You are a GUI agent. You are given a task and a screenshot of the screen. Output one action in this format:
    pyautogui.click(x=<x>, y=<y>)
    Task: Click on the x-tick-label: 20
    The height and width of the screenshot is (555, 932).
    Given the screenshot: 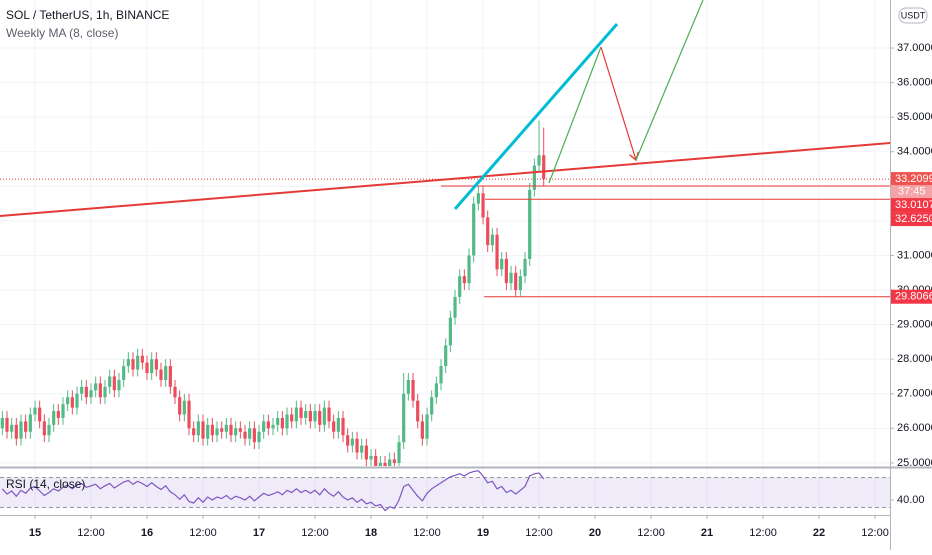 What is the action you would take?
    pyautogui.click(x=595, y=533)
    